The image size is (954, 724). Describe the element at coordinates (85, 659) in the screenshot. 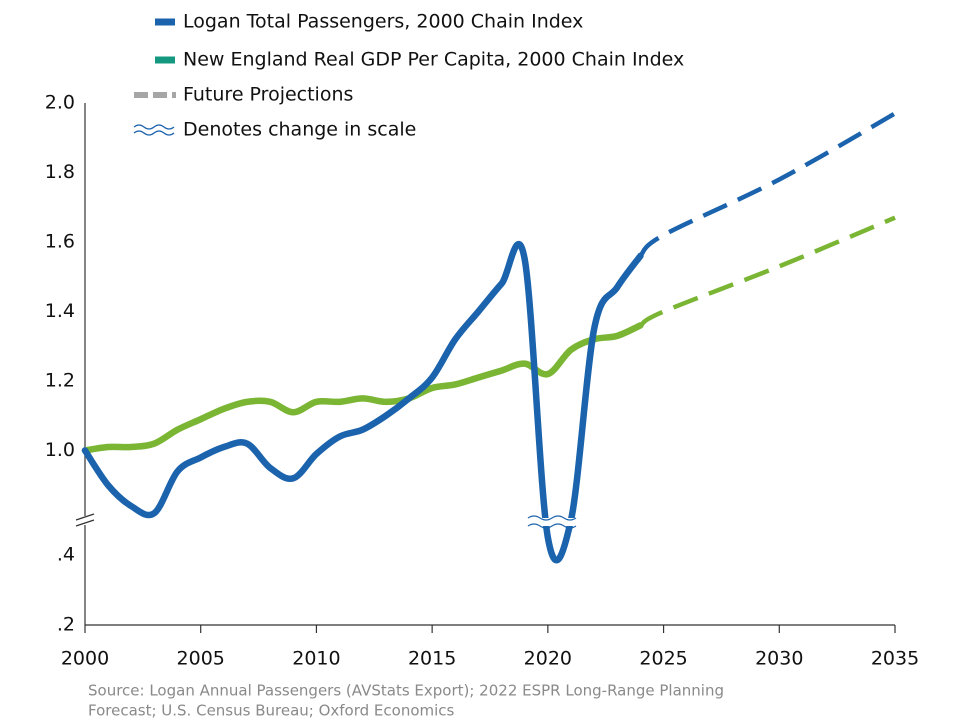

I see `x-tick-label: 2000` at that location.